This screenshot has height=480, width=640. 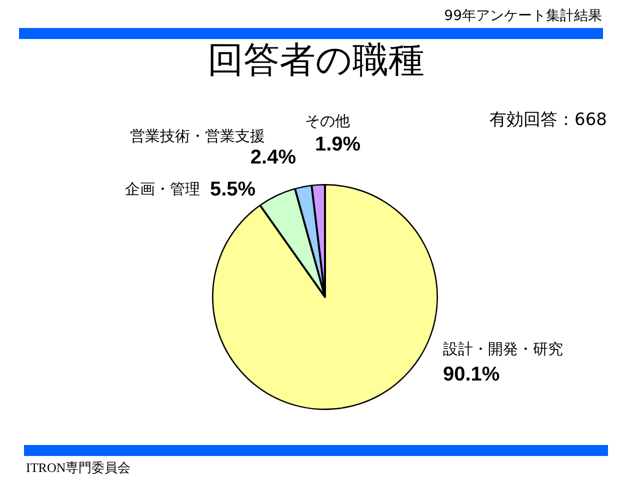 What do you see at coordinates (316, 60) in the screenshot?
I see `chart-title: 回答者の職種` at bounding box center [316, 60].